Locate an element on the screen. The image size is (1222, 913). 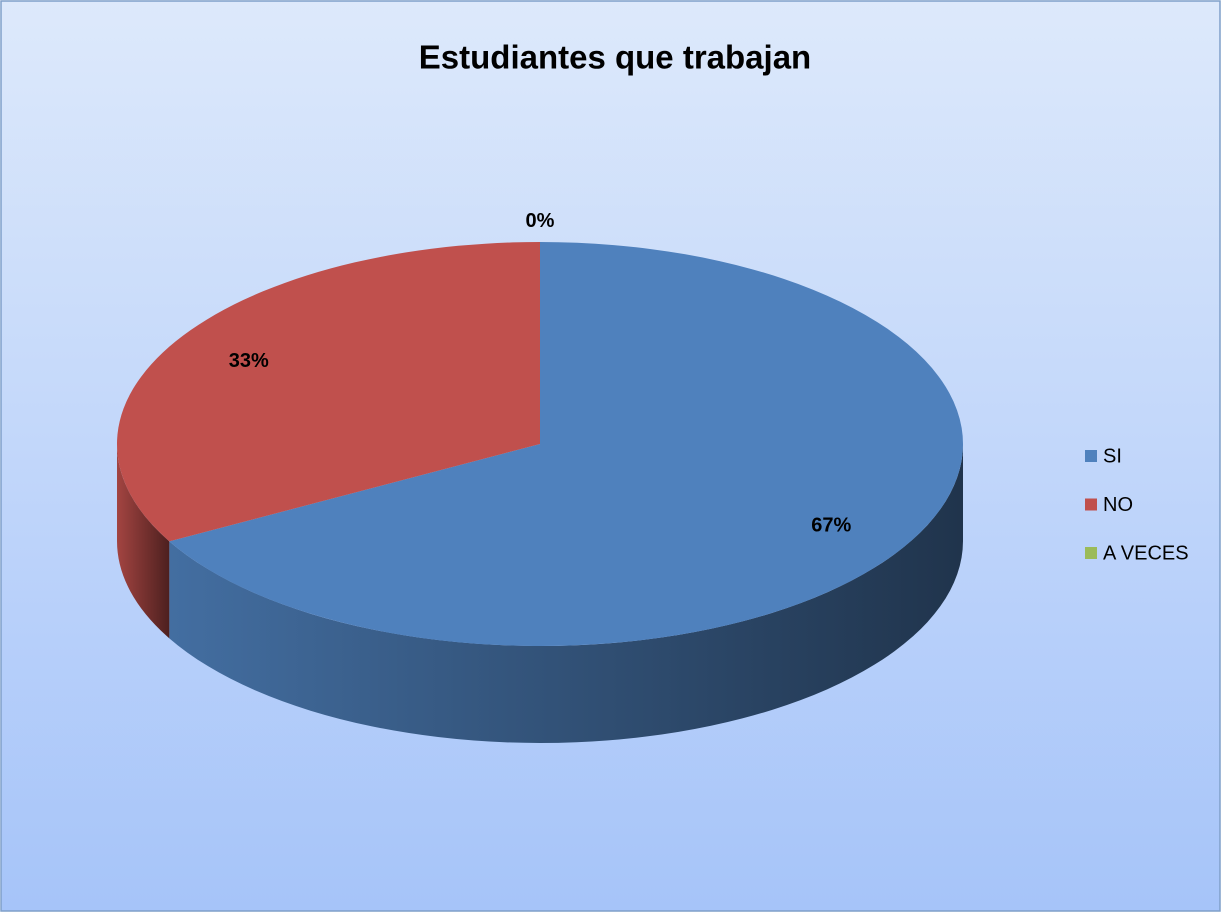
data-label: 0% is located at coordinates (540, 221).